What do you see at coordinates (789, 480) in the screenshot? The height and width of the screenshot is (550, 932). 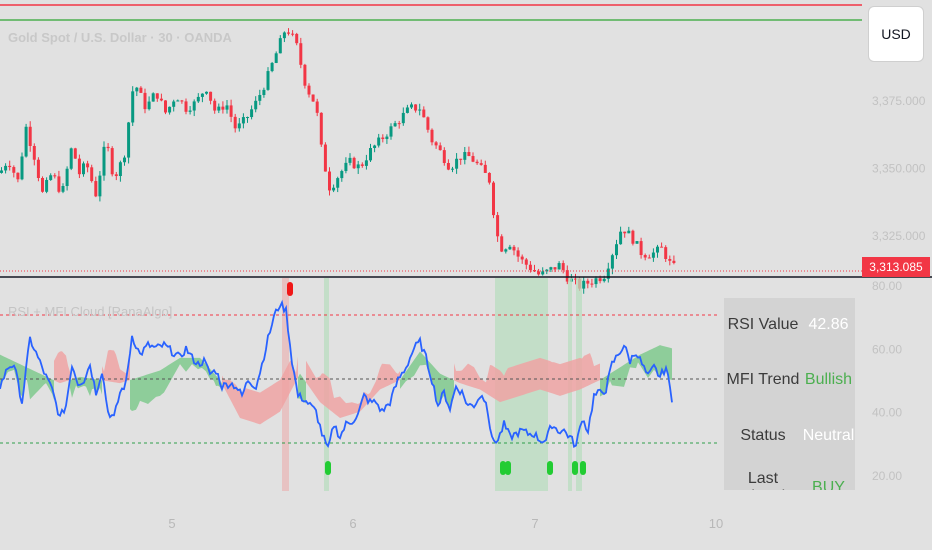 I see `stat-row-last-signal: Last Signal BUY` at bounding box center [789, 480].